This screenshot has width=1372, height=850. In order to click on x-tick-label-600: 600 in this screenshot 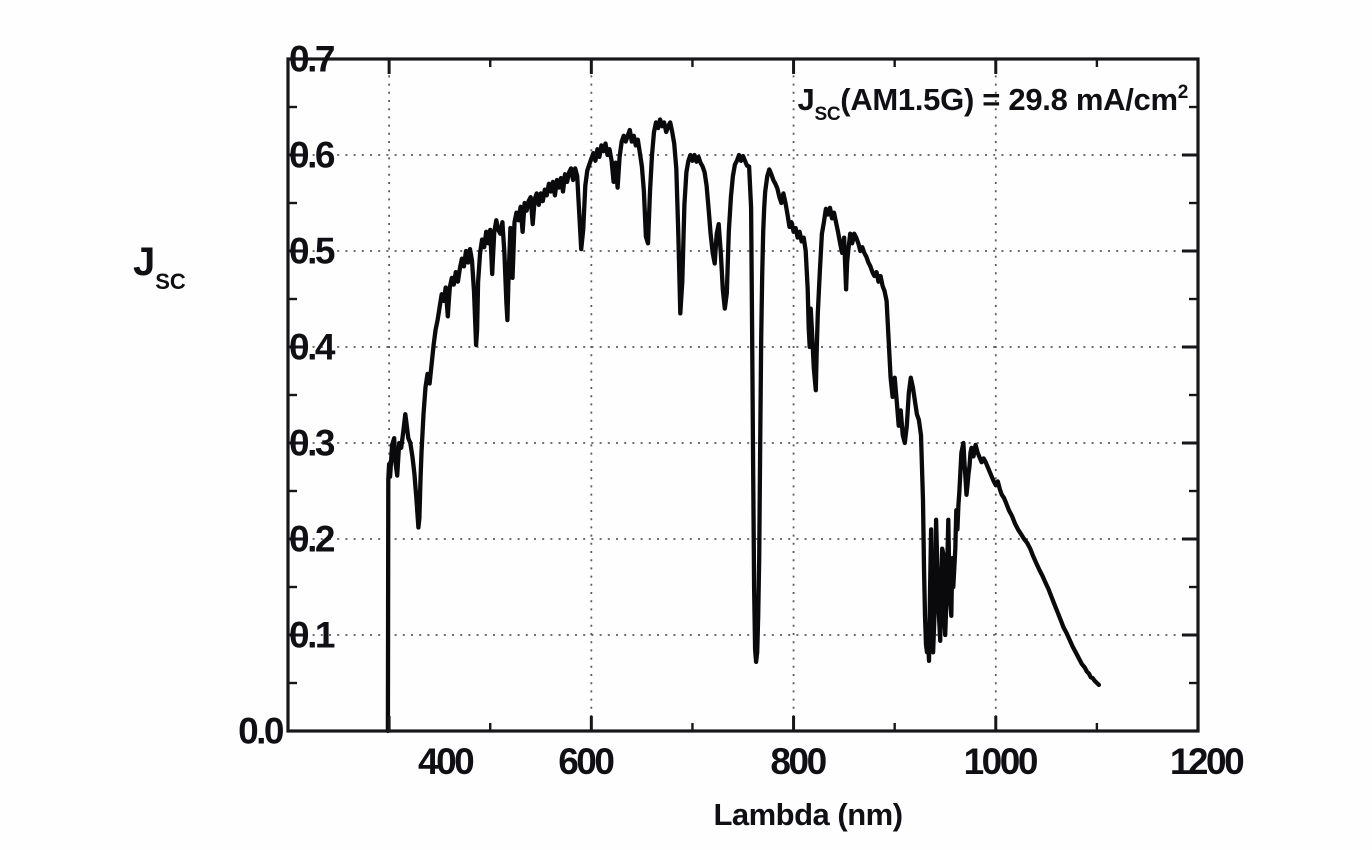, I will do `click(586, 761)`.